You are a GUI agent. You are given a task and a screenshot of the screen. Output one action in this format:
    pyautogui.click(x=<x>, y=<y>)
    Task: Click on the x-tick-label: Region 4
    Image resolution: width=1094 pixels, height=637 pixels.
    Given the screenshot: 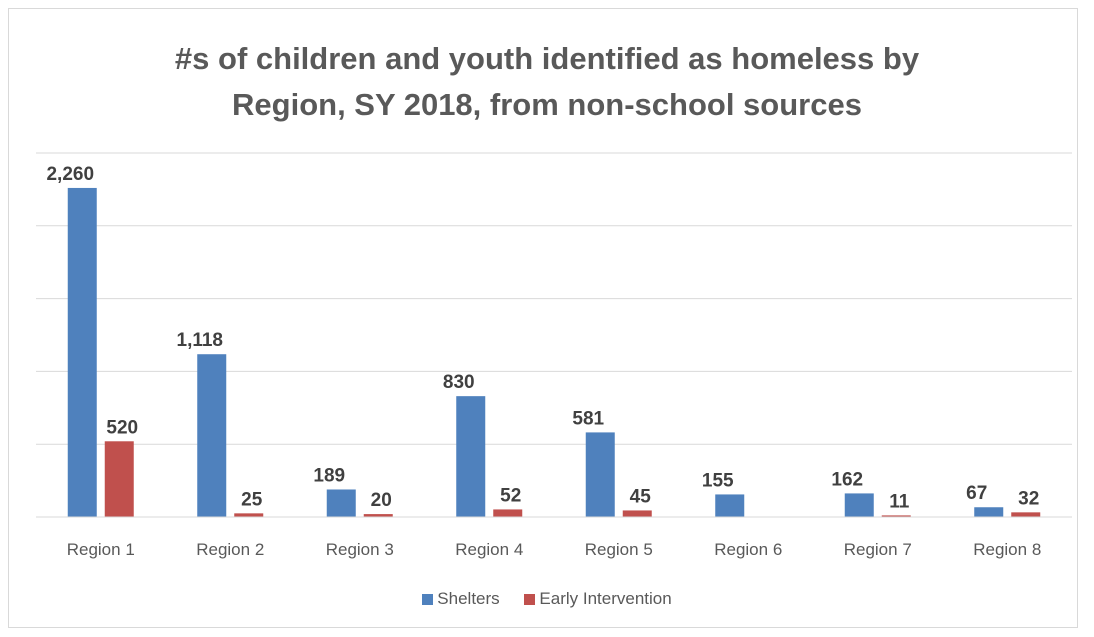 What is the action you would take?
    pyautogui.click(x=489, y=549)
    